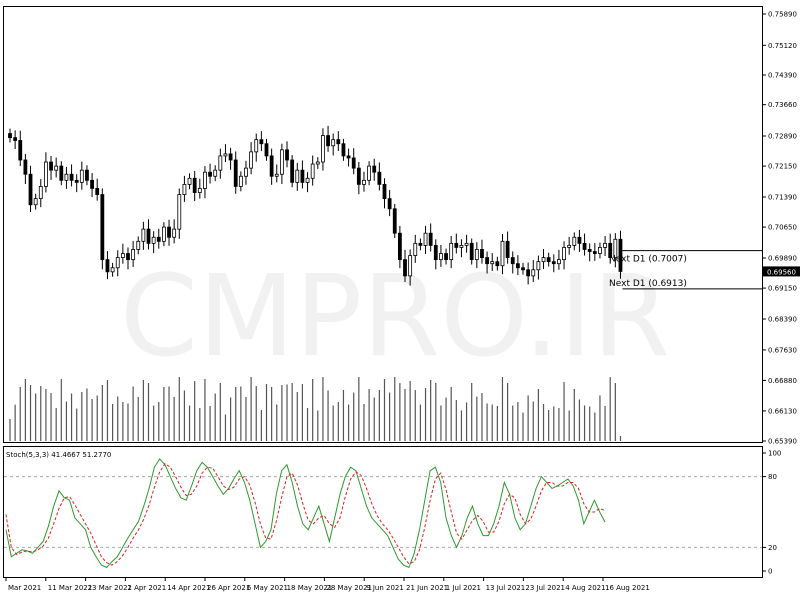 Image resolution: width=800 pixels, height=600 pixels. Describe the element at coordinates (545, 588) in the screenshot. I see `date-tick-label: 23 Jul 2021` at that location.